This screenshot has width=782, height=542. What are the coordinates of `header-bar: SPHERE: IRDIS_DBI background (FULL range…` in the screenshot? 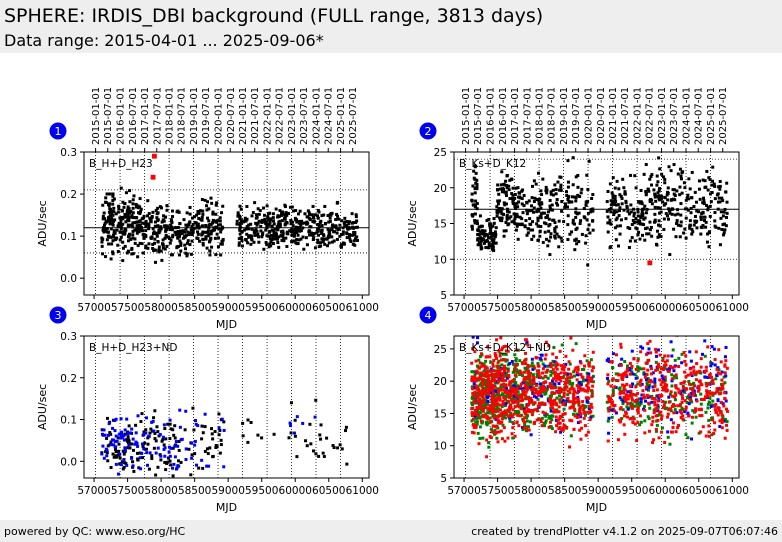 It's located at (391, 26).